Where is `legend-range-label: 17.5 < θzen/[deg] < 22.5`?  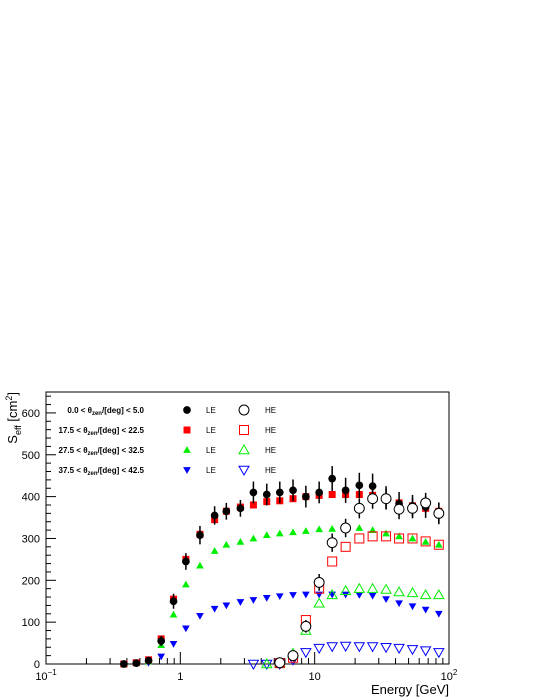 legend-range-label: 17.5 < θzen/[deg] < 22.5 is located at coordinates (102, 431).